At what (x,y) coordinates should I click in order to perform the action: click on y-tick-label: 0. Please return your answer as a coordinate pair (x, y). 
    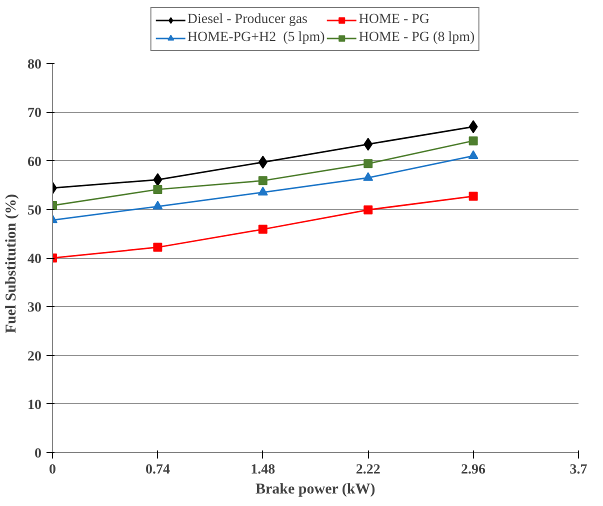
    Looking at the image, I should click on (38, 454).